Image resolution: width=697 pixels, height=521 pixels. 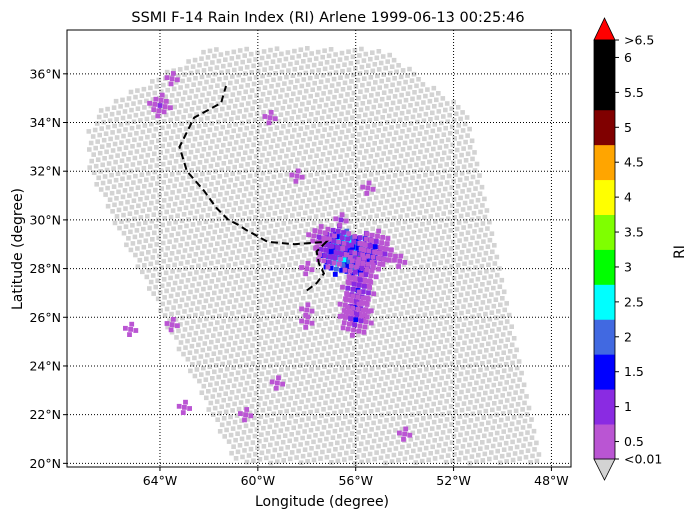 I want to click on x-axis-label: Longitude (degree), so click(x=322, y=502).